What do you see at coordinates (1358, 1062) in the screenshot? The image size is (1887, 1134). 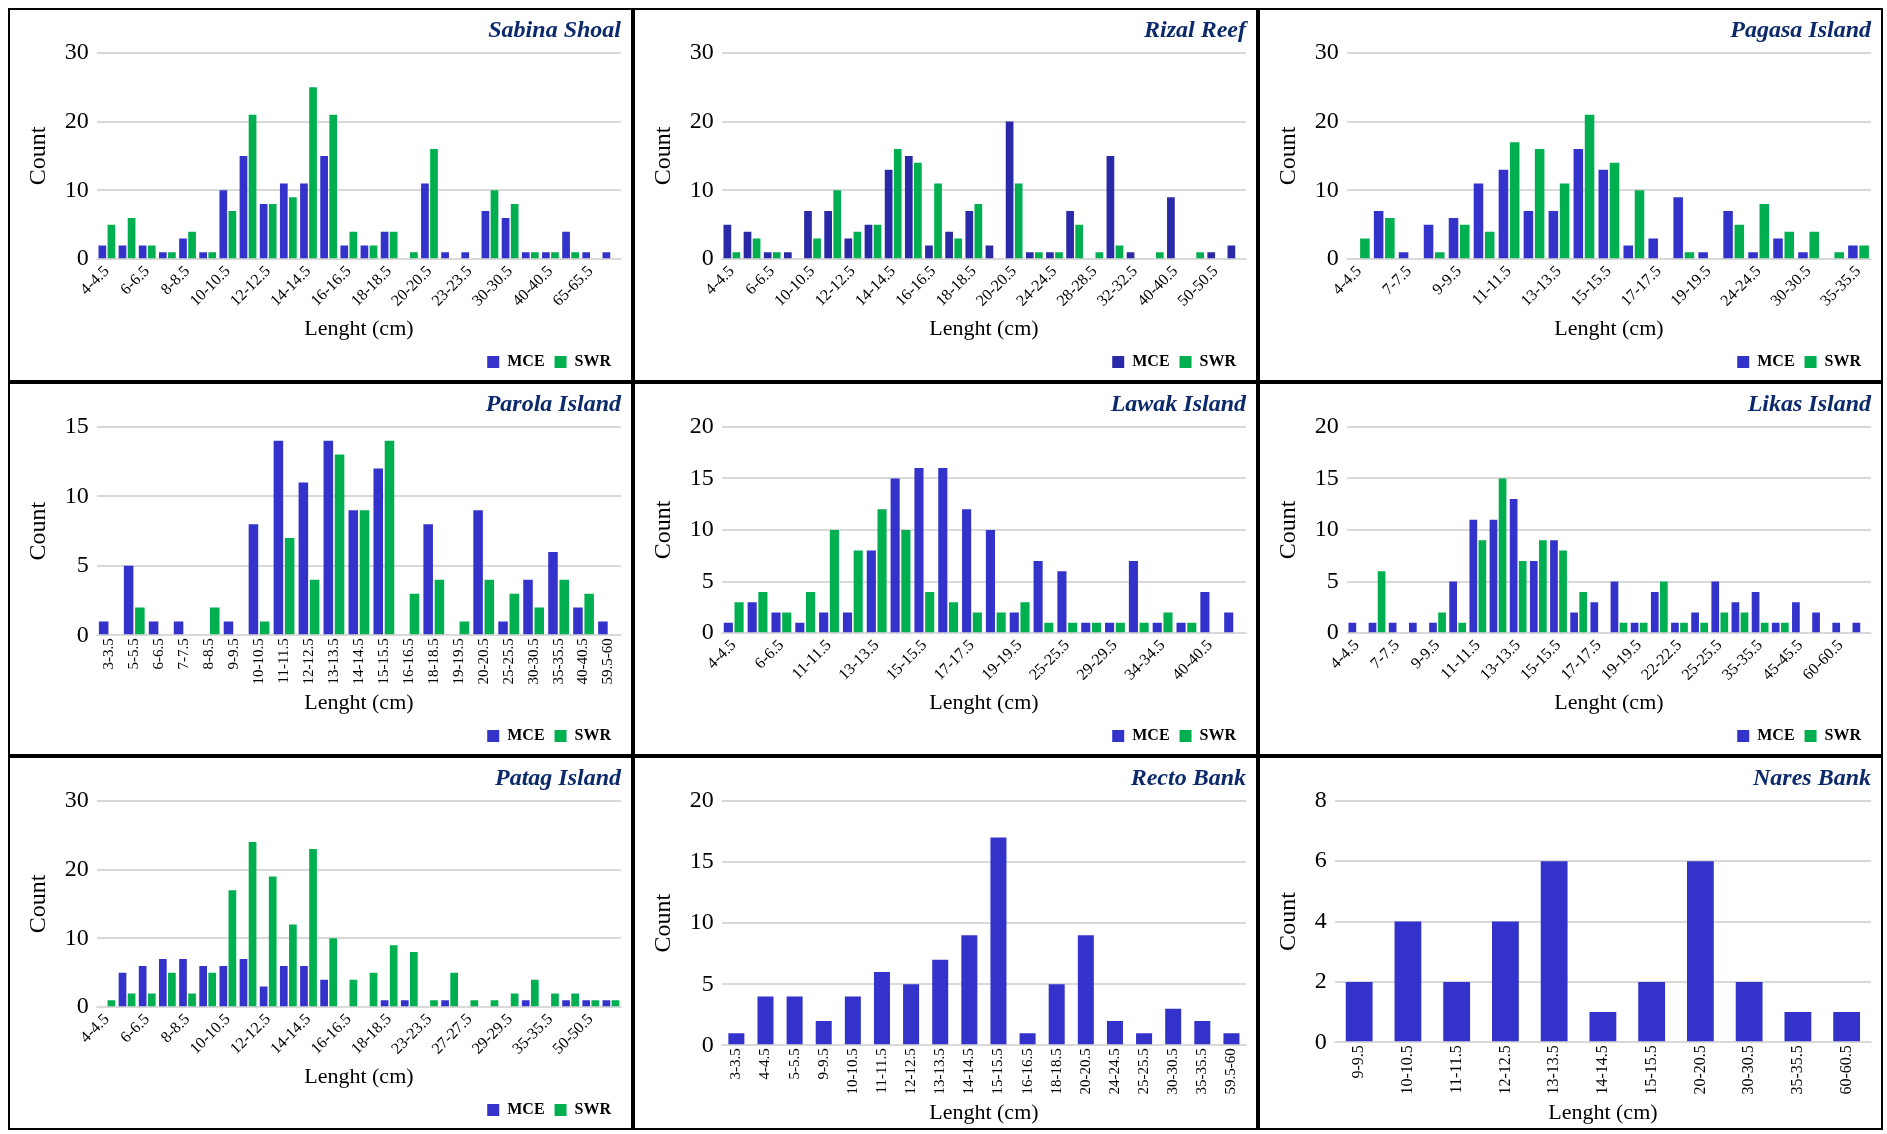 I see `x-tick-label: 9-9.5` at bounding box center [1358, 1062].